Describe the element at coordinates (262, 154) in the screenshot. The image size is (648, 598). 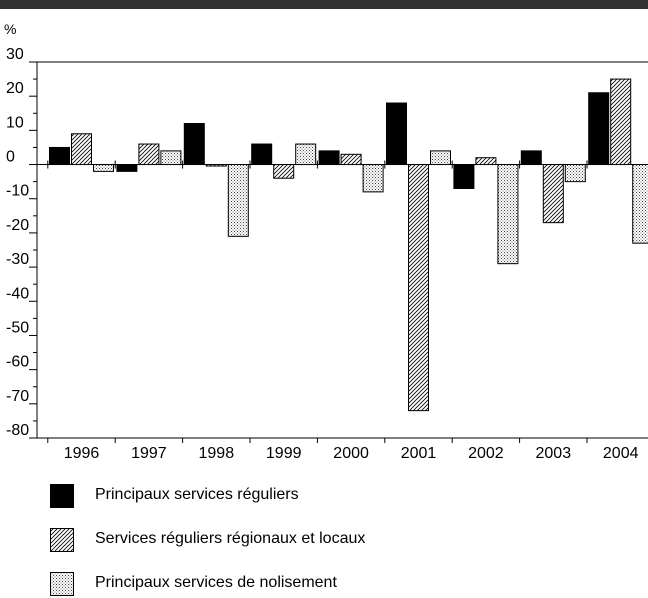
I see `bar-series-1-1999` at that location.